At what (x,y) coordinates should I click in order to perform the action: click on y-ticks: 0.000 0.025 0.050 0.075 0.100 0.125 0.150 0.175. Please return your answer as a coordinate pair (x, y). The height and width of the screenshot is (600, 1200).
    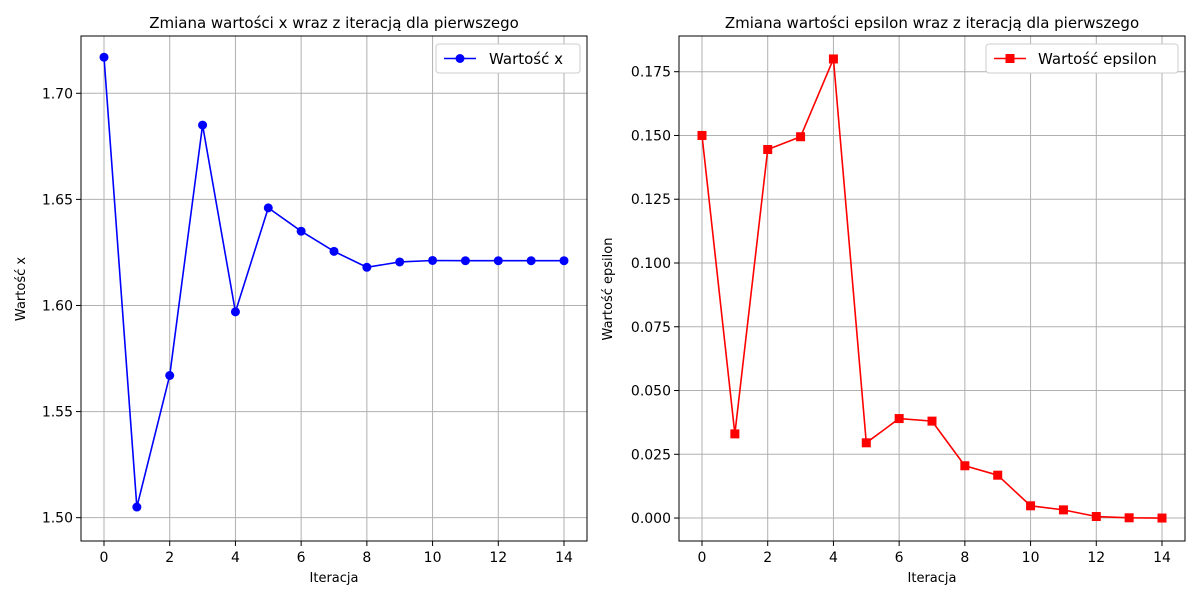
    Looking at the image, I should click on (655, 296).